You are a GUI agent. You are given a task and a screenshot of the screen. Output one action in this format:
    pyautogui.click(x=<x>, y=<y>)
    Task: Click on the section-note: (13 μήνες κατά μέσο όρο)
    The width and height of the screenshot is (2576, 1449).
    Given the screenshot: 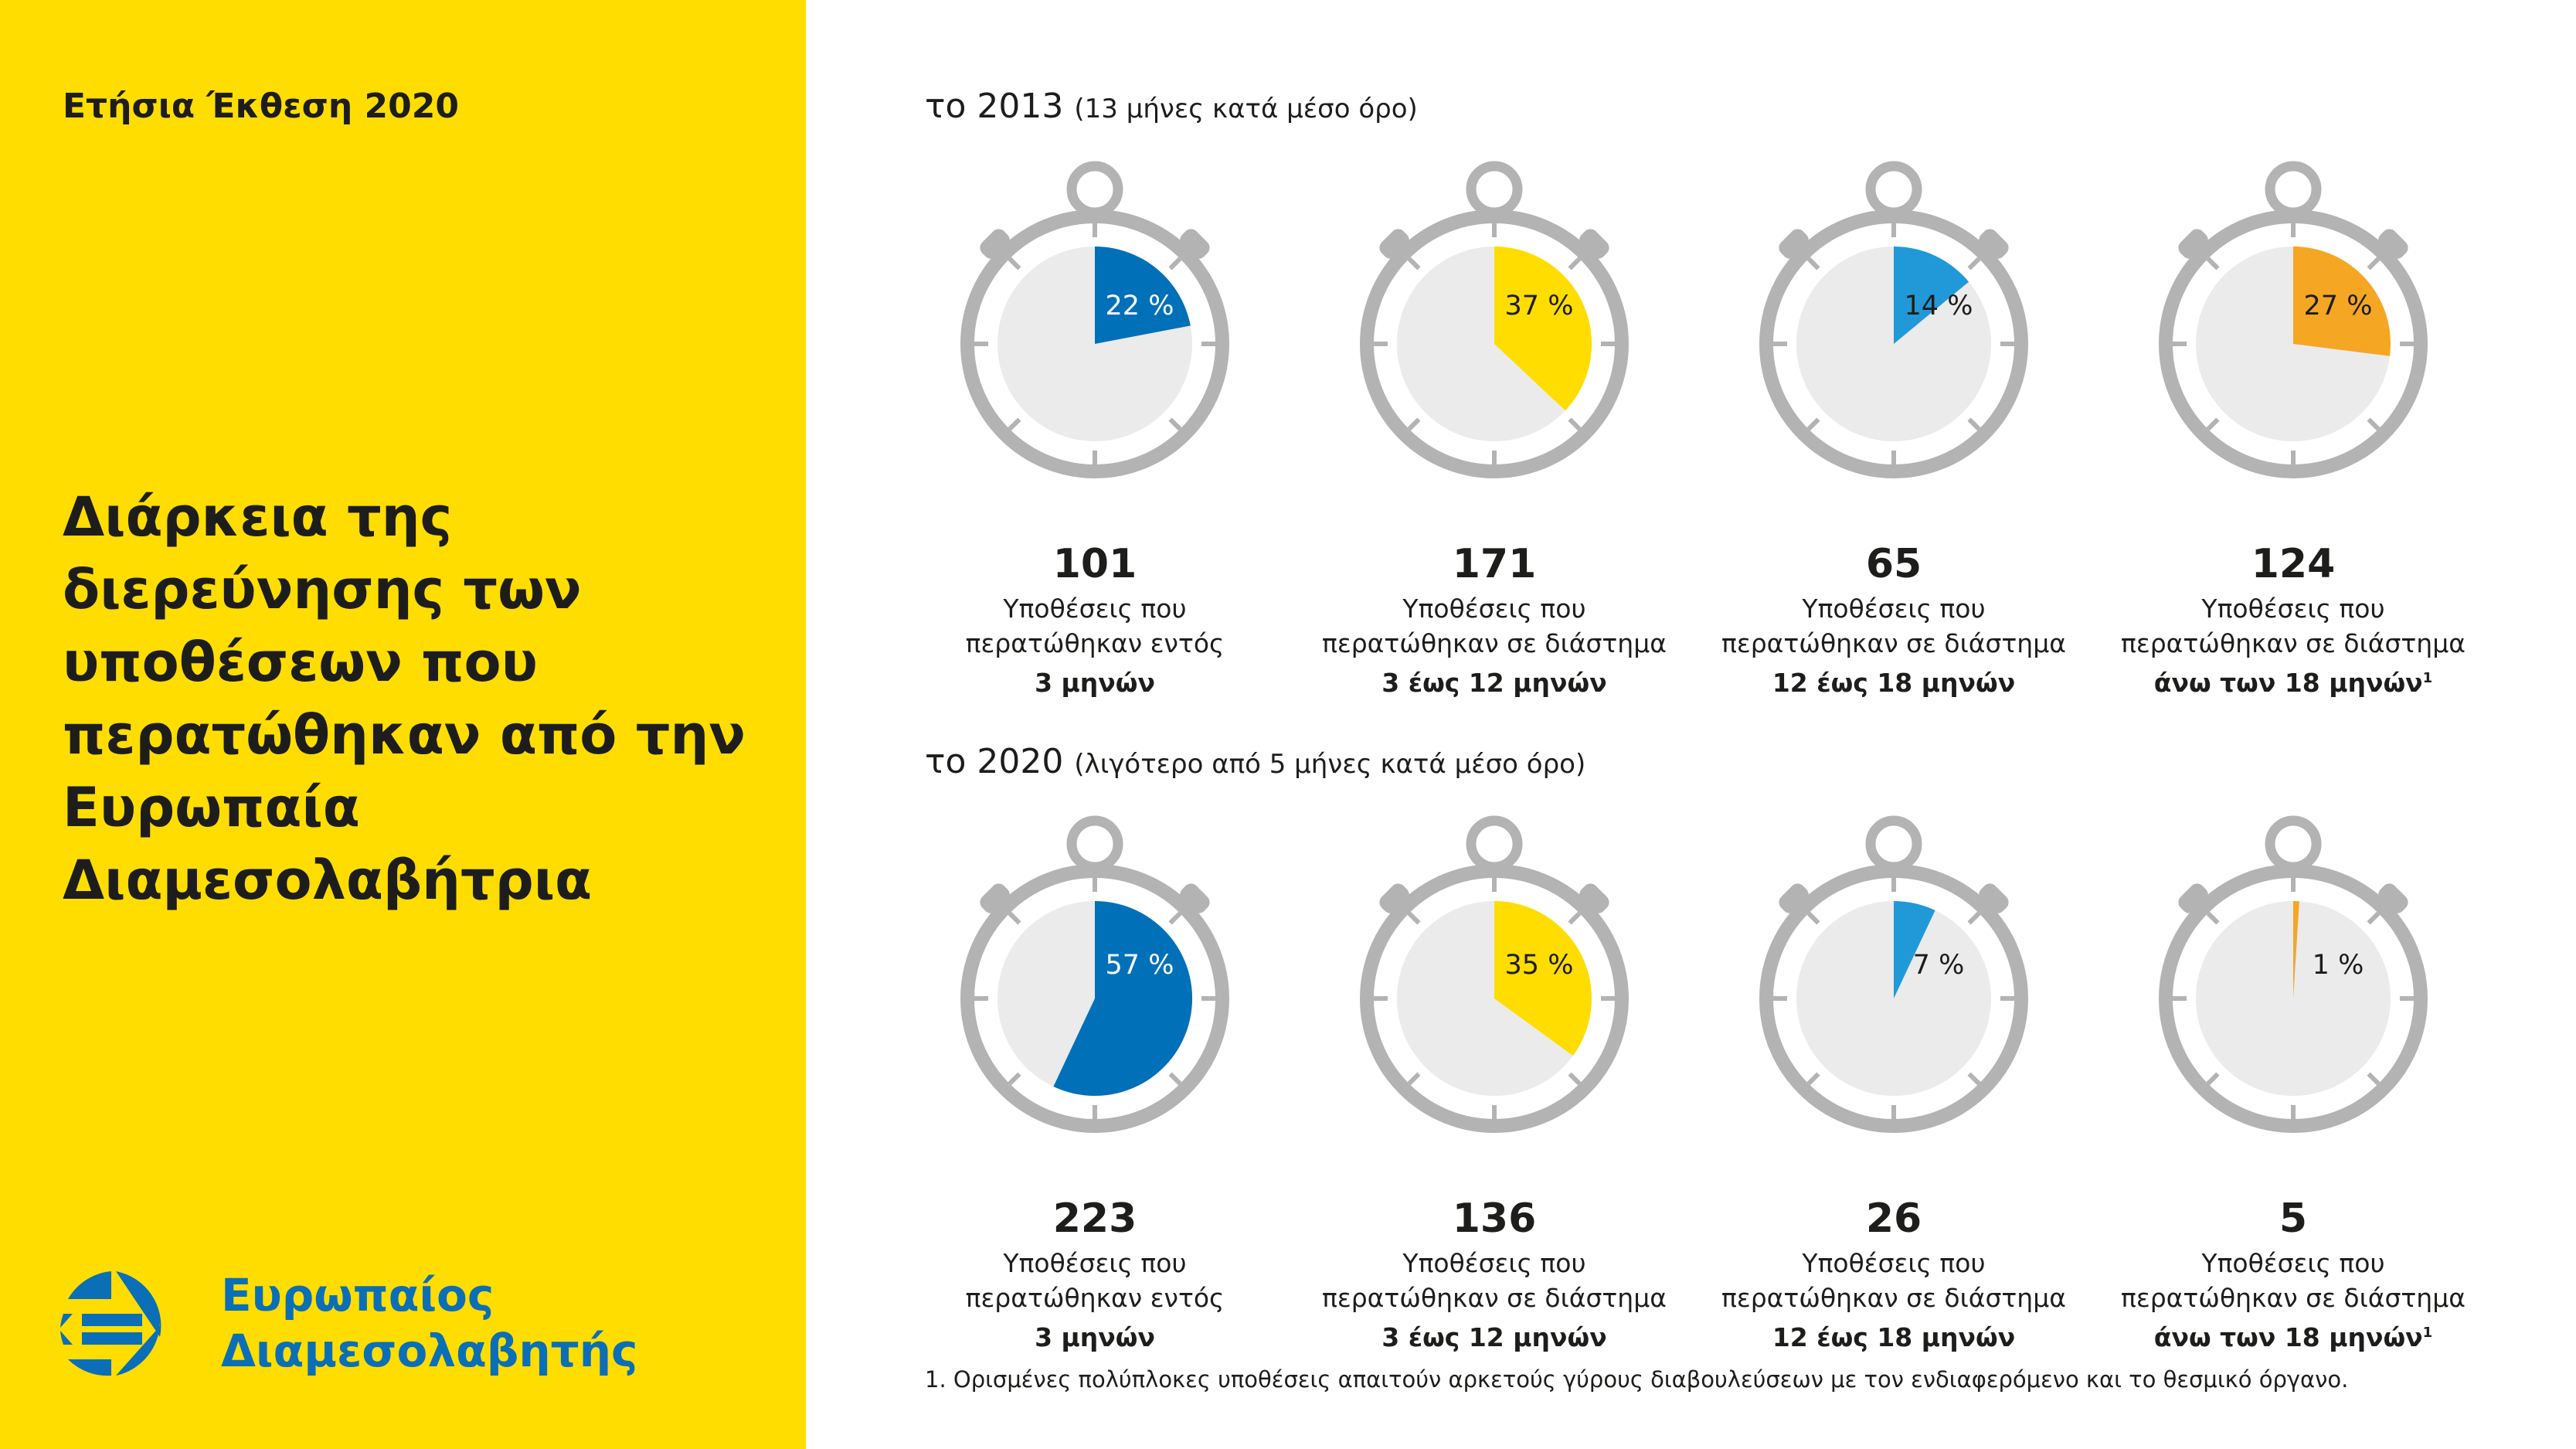 What is the action you would take?
    pyautogui.click(x=1246, y=109)
    